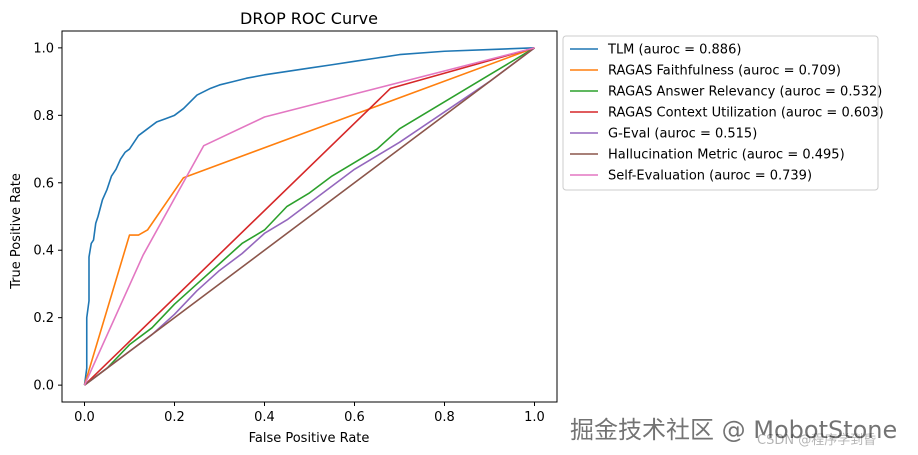  Describe the element at coordinates (43, 183) in the screenshot. I see `y-tick-label: 0.6` at that location.